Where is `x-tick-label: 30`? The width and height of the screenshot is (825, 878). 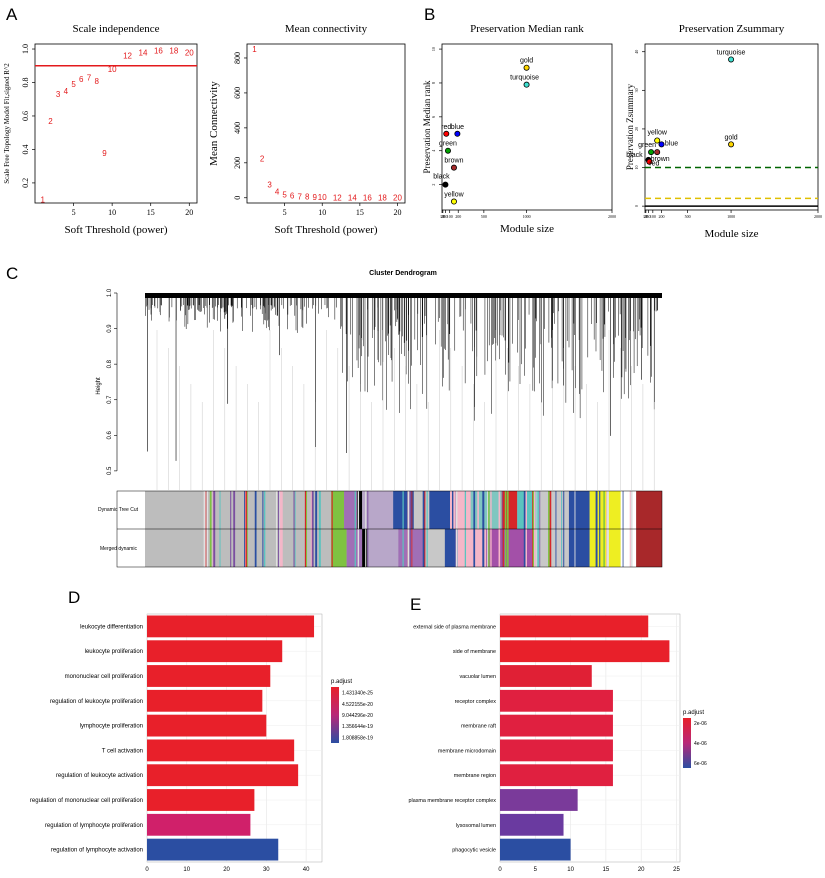 x-tick-label: 30 is located at coordinates (266, 870).